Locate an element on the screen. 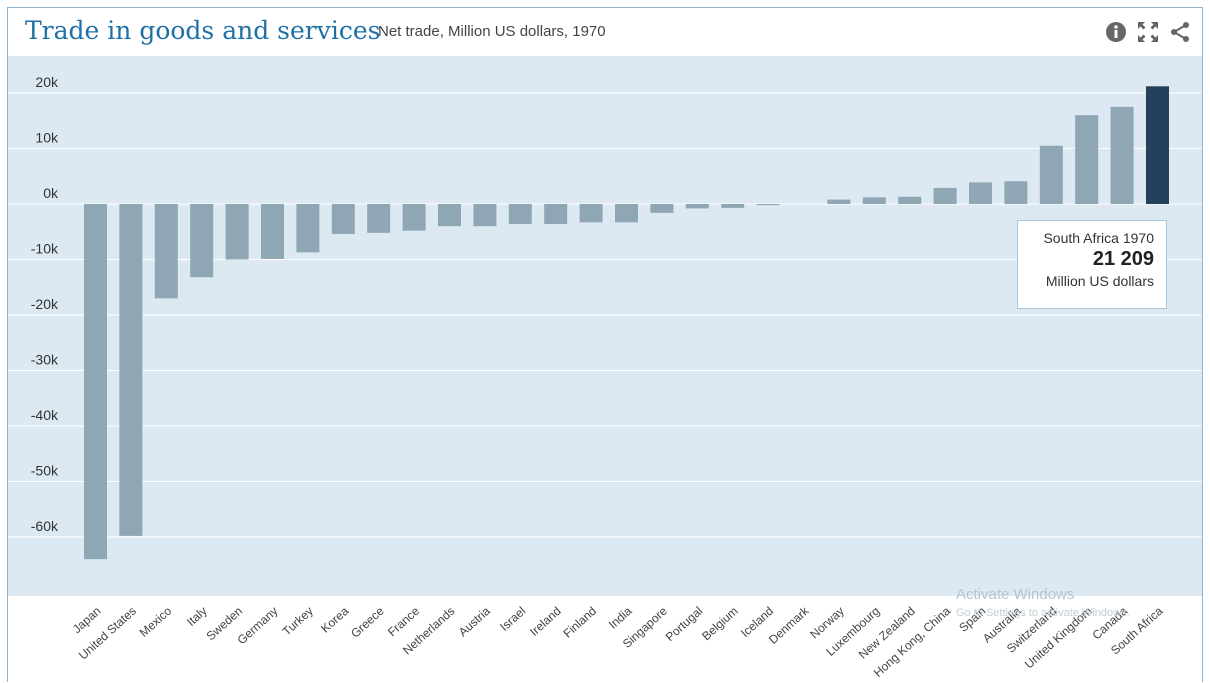 The height and width of the screenshot is (683, 1210). watermark-title: Activate Windows is located at coordinates (1015, 594).